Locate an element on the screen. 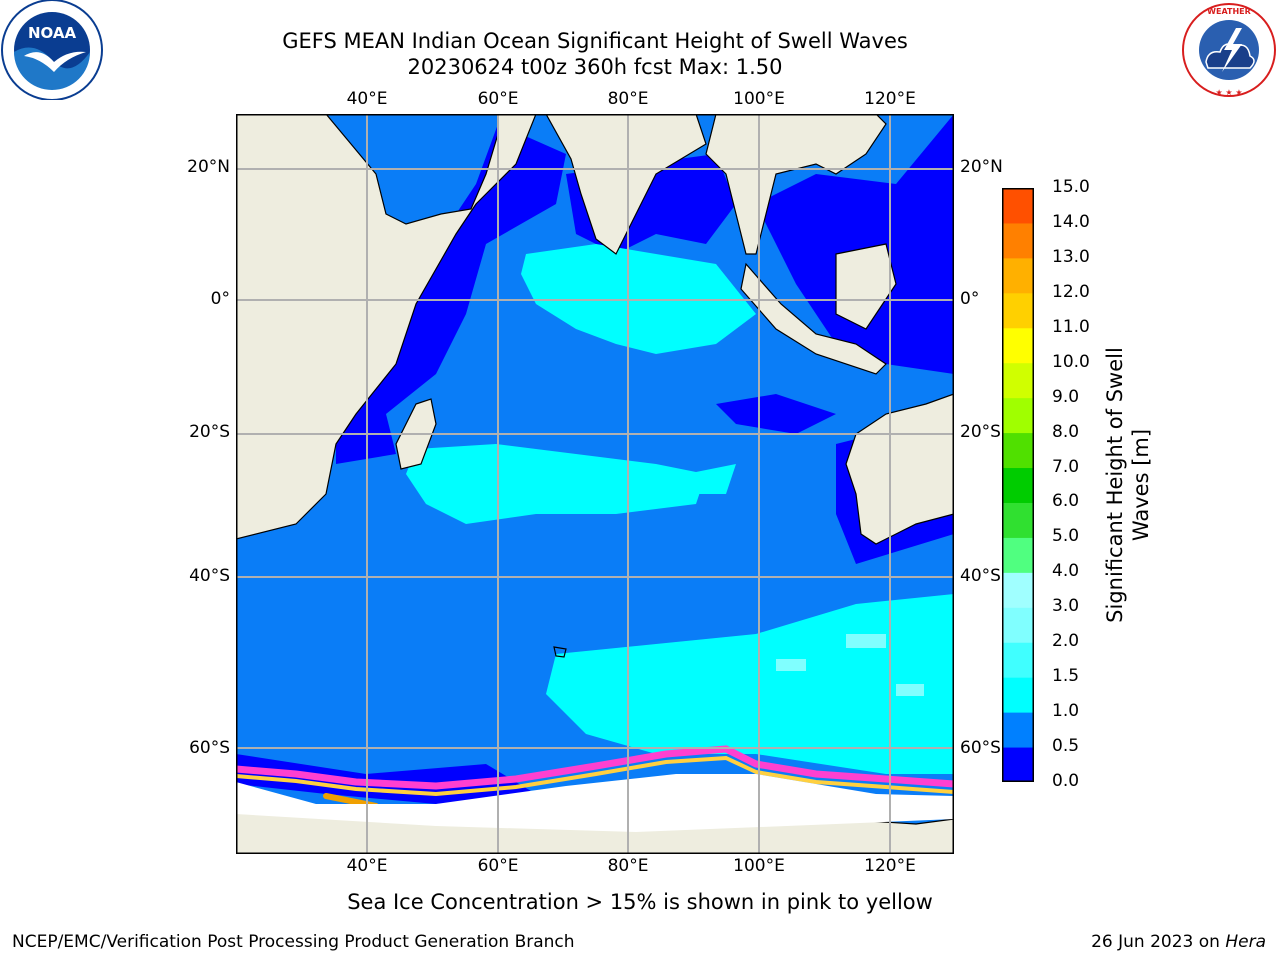  colorbar-tick-label: 6.0 is located at coordinates (1066, 501).